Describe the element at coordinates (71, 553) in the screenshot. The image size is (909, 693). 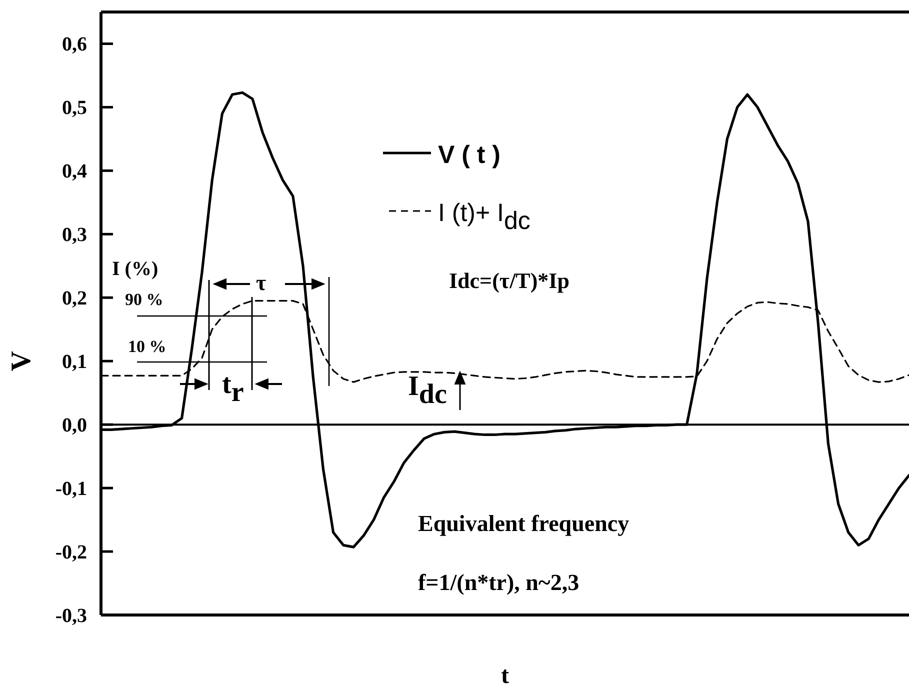
I see `y-tick-label: -0,2` at that location.